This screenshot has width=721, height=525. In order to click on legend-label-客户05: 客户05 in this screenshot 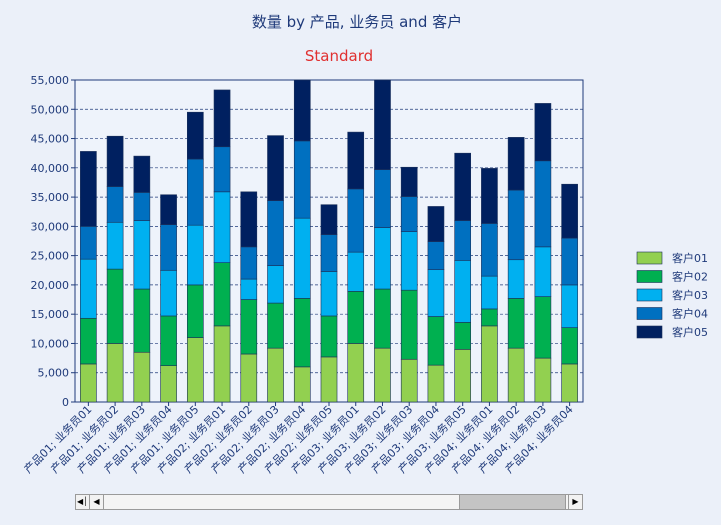, I will do `click(690, 332)`.